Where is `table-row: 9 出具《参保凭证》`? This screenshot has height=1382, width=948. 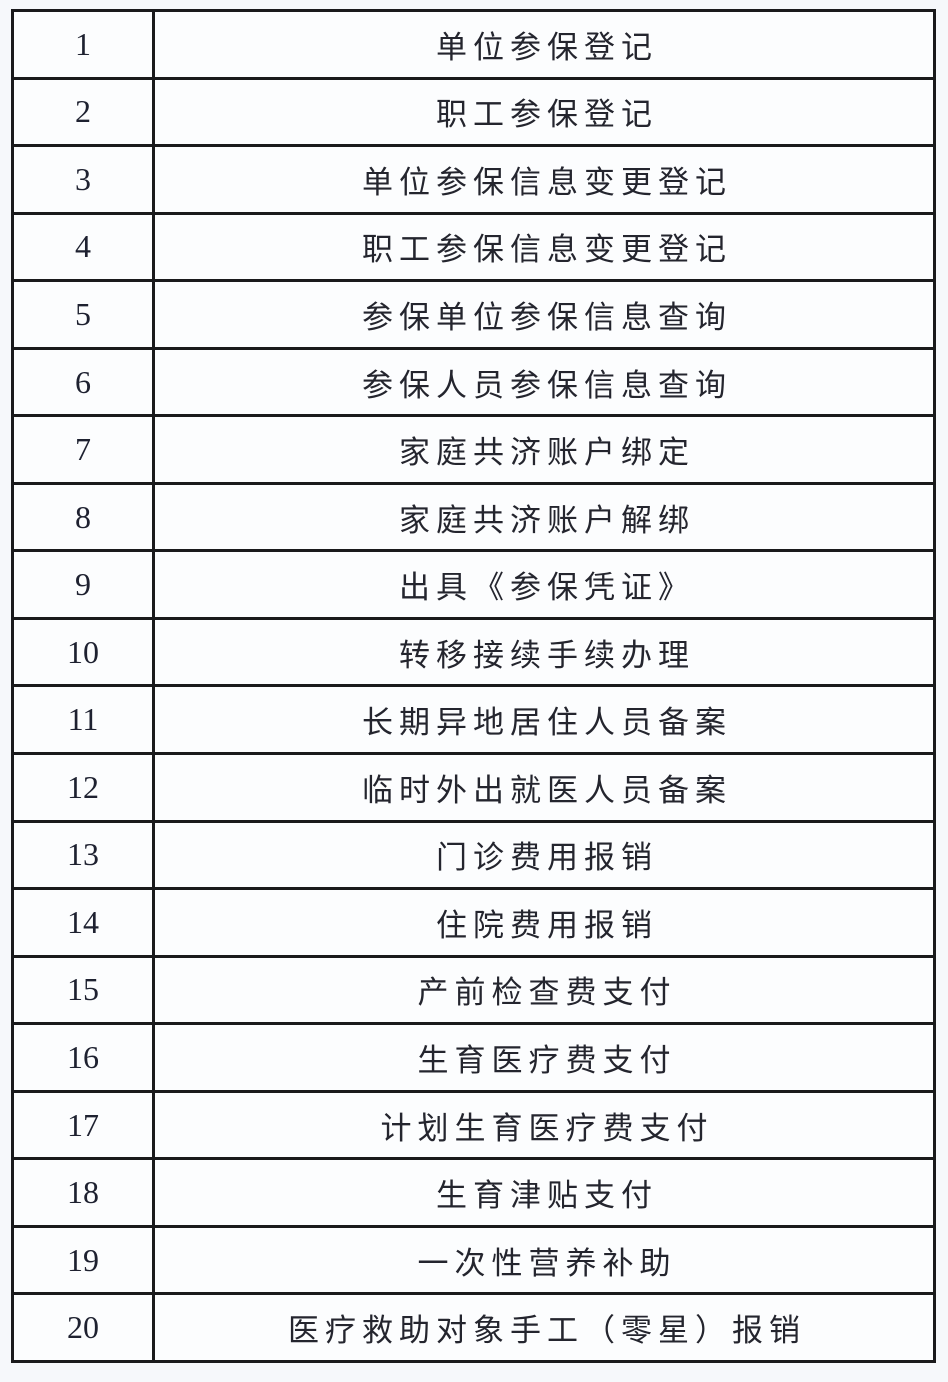 table-row: 9 出具《参保凭证》 is located at coordinates (473, 586).